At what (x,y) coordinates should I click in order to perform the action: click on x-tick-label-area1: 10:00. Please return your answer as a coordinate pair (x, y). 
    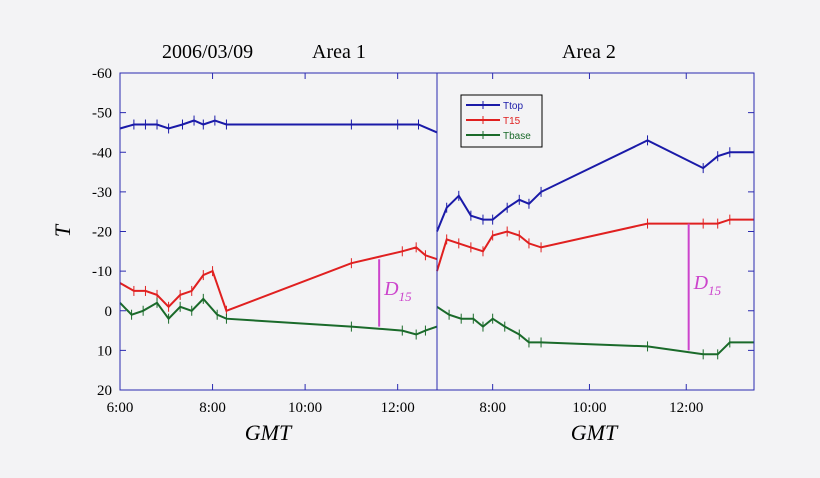
    Looking at the image, I should click on (305, 408).